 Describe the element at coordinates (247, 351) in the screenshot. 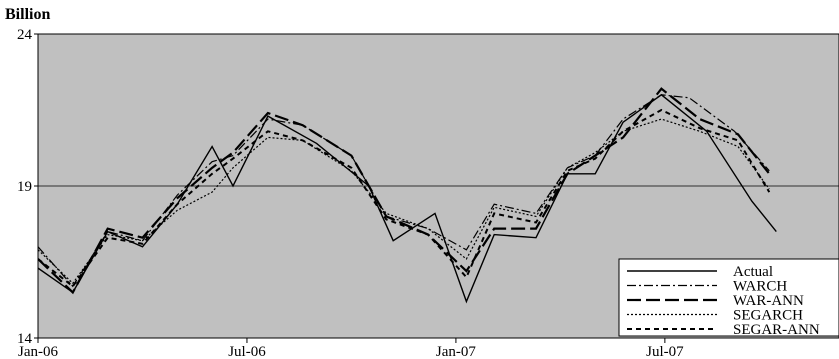

I see `x-tick-label: Jul-06` at that location.